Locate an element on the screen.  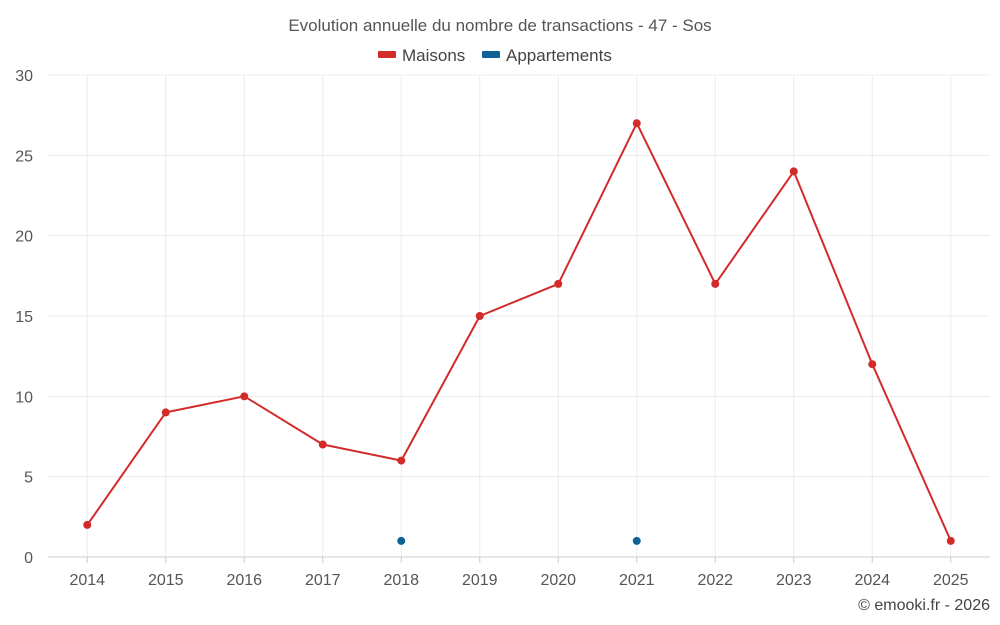
legend-label-maisons: Maisons is located at coordinates (433, 55).